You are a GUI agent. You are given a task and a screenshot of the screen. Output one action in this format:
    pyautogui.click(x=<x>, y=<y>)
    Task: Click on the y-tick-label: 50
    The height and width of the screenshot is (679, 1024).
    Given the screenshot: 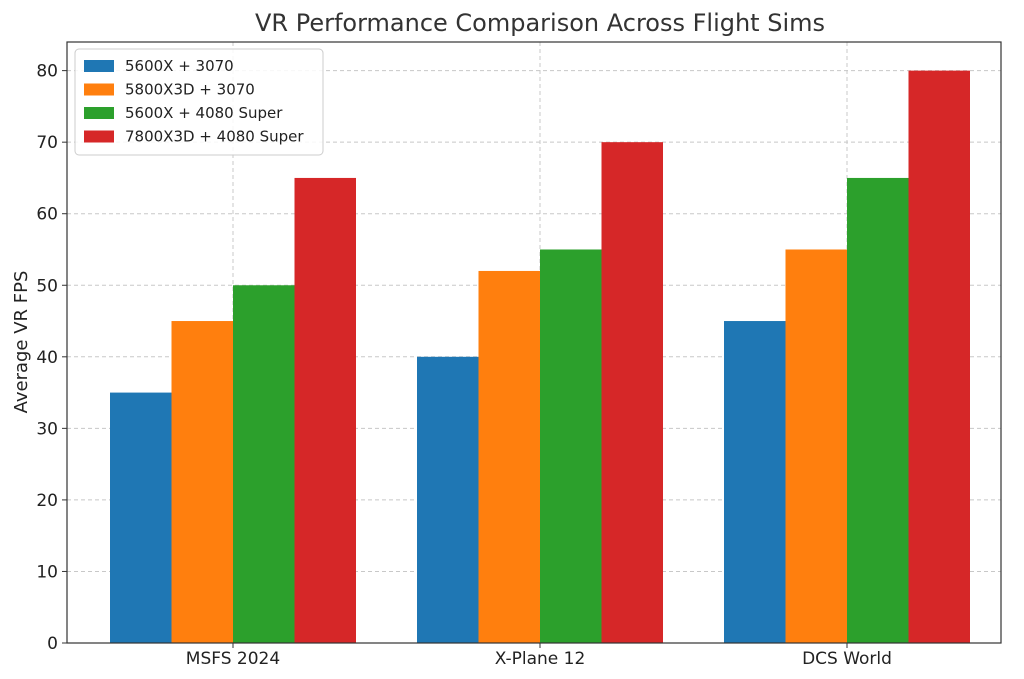 What is the action you would take?
    pyautogui.click(x=47, y=286)
    